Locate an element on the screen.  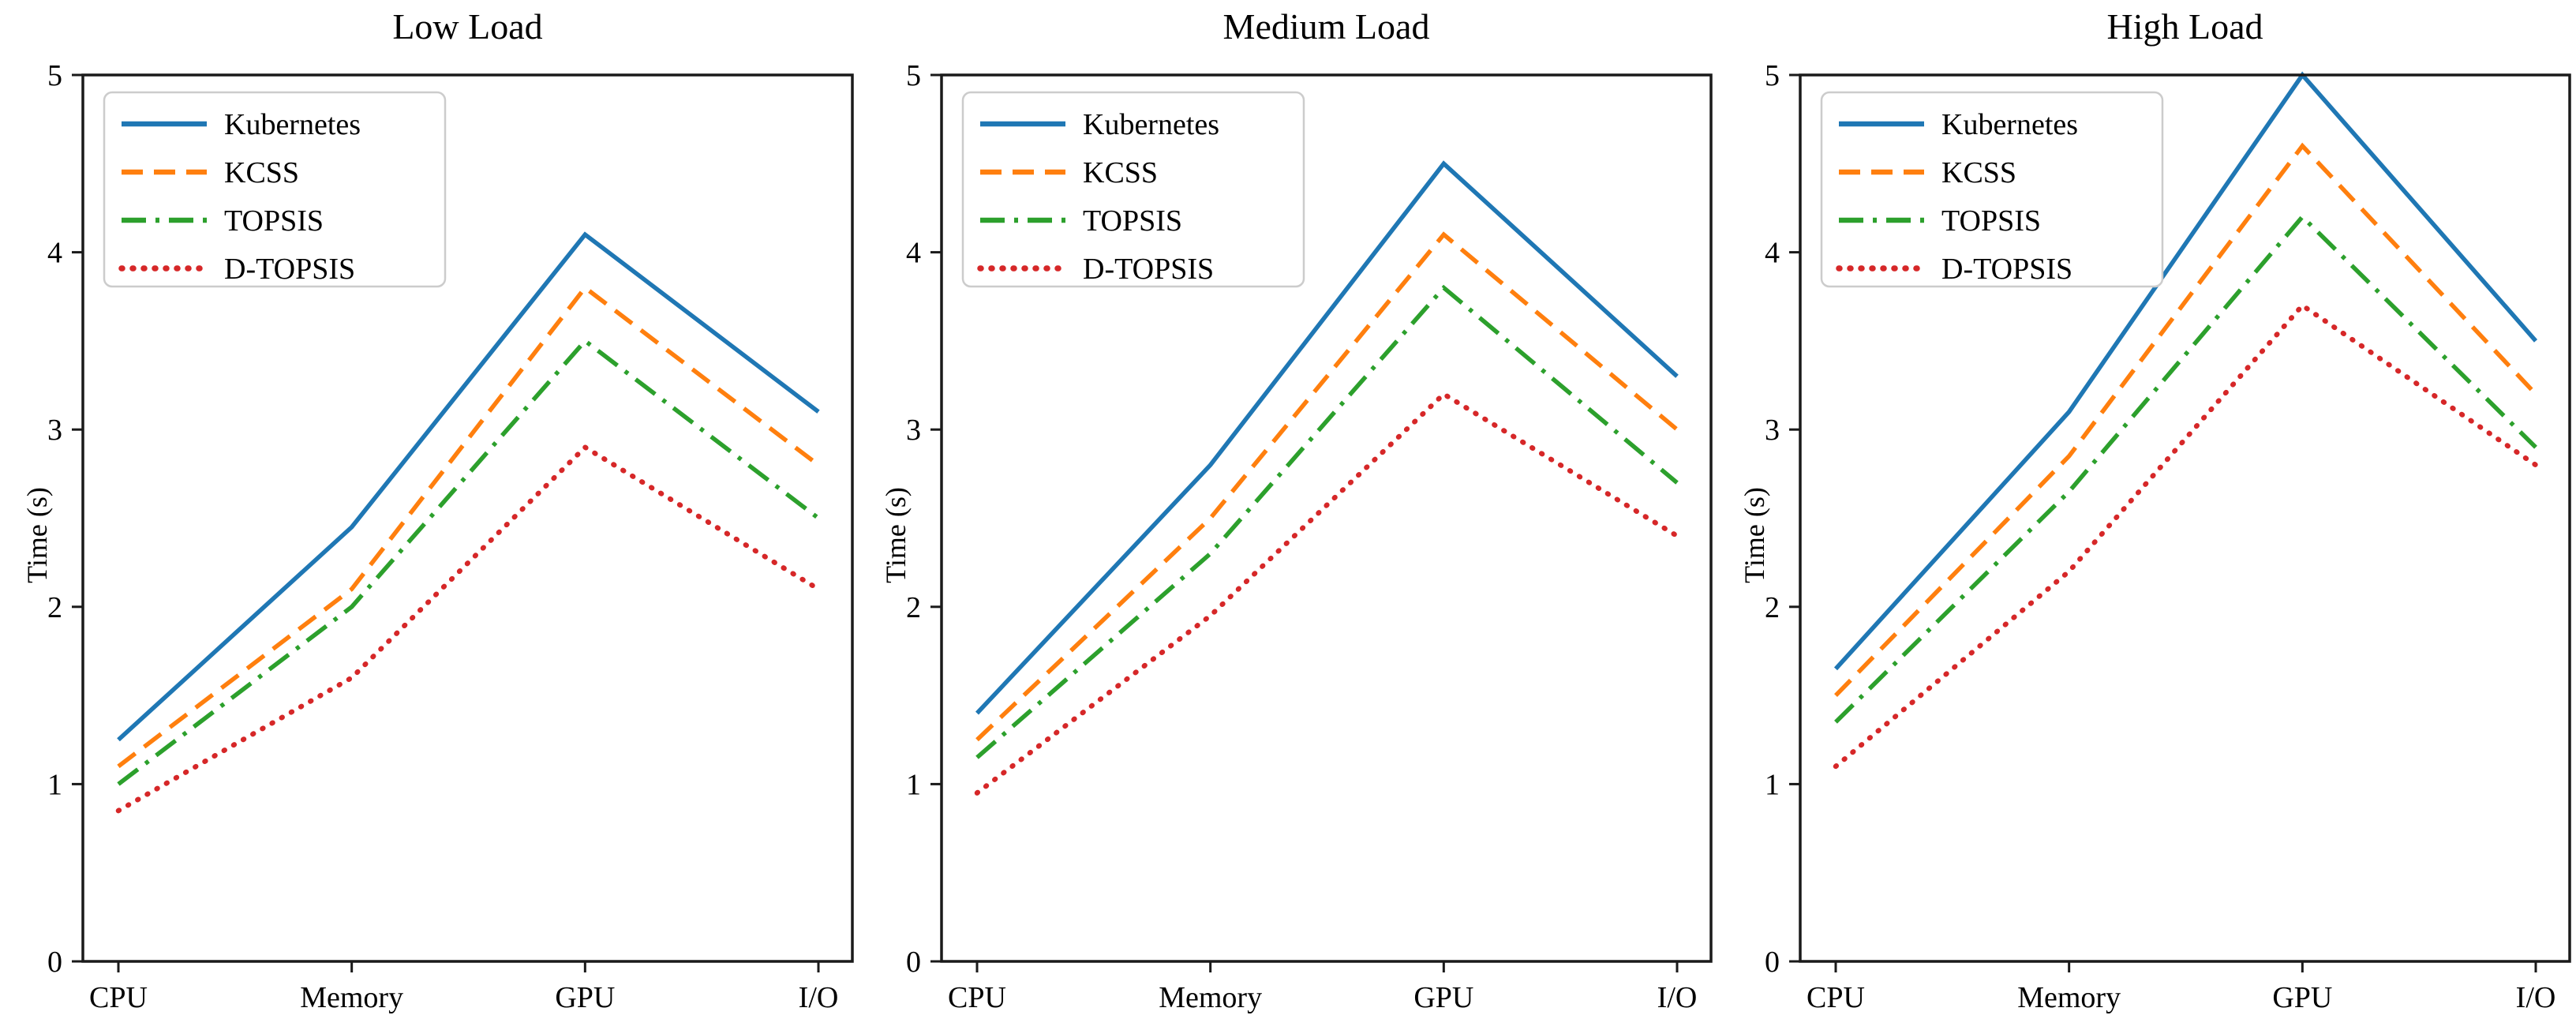
subplot-title-high-load: High Load is located at coordinates (2184, 26).